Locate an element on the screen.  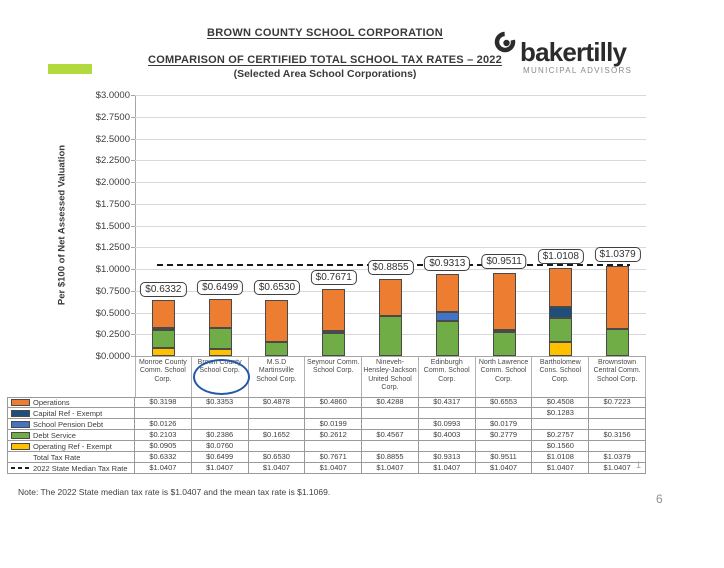
legend-cell-4: Operating Ref - Exempt is located at coordinates (71, 446).